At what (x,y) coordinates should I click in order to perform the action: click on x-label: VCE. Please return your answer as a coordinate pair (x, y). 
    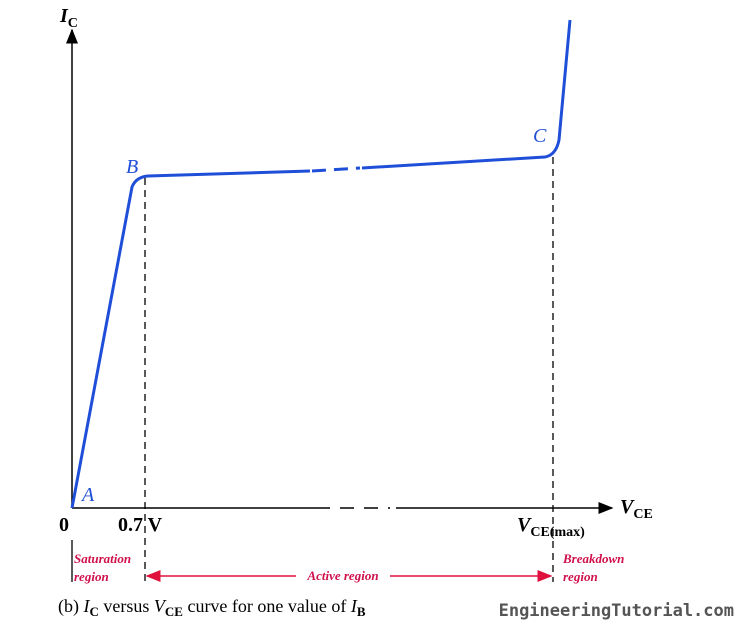
    Looking at the image, I should click on (636, 509).